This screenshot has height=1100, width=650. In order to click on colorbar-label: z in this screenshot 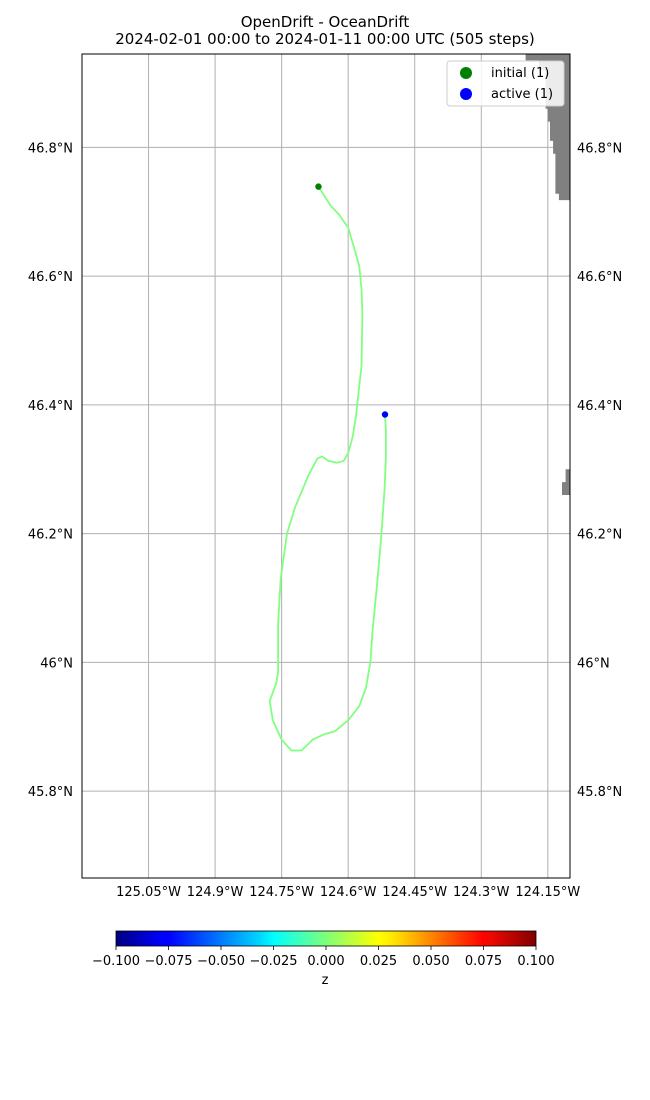, I will do `click(325, 980)`.